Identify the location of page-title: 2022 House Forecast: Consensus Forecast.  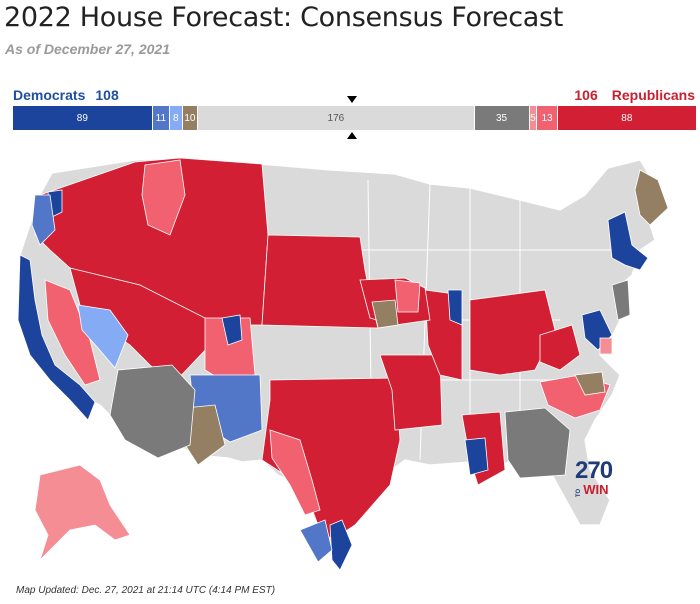
(284, 17).